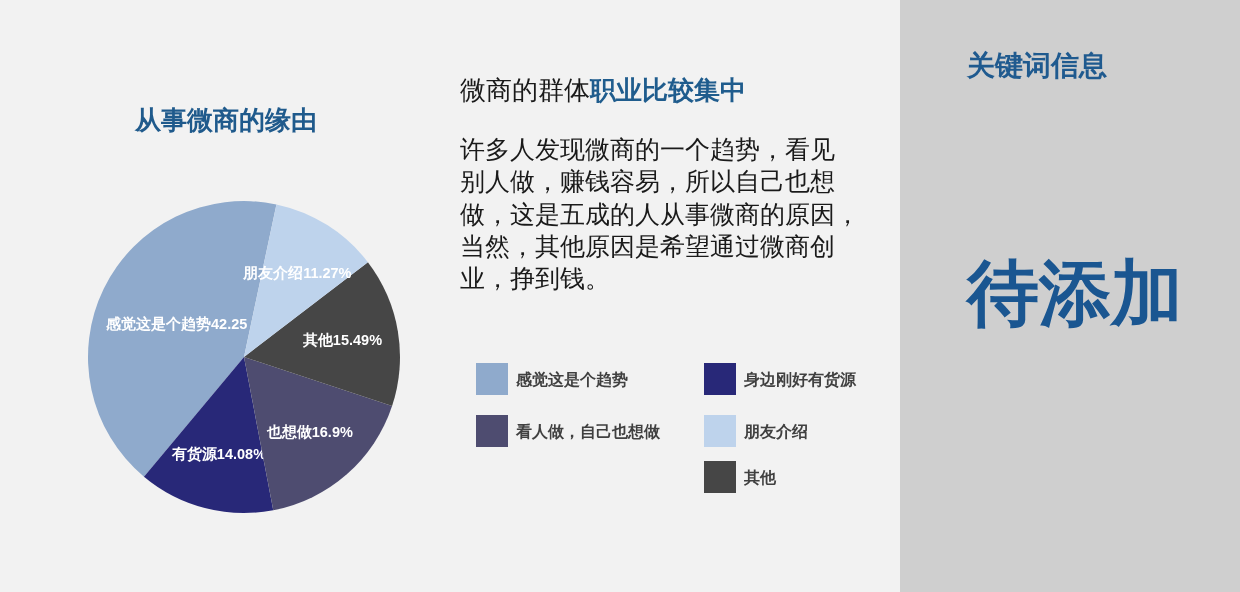 This screenshot has height=592, width=1240. Describe the element at coordinates (1036, 65) in the screenshot. I see `text: 关键词信息` at that location.